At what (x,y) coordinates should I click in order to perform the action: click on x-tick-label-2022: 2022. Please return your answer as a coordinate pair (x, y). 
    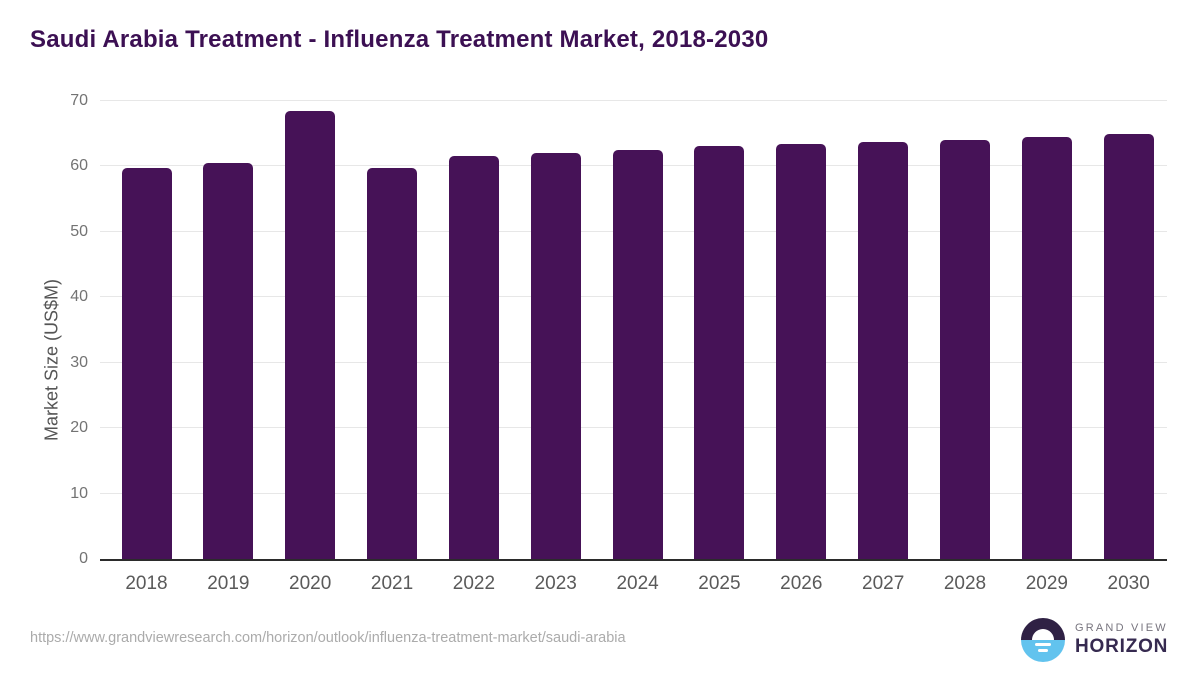
    Looking at the image, I should click on (474, 583).